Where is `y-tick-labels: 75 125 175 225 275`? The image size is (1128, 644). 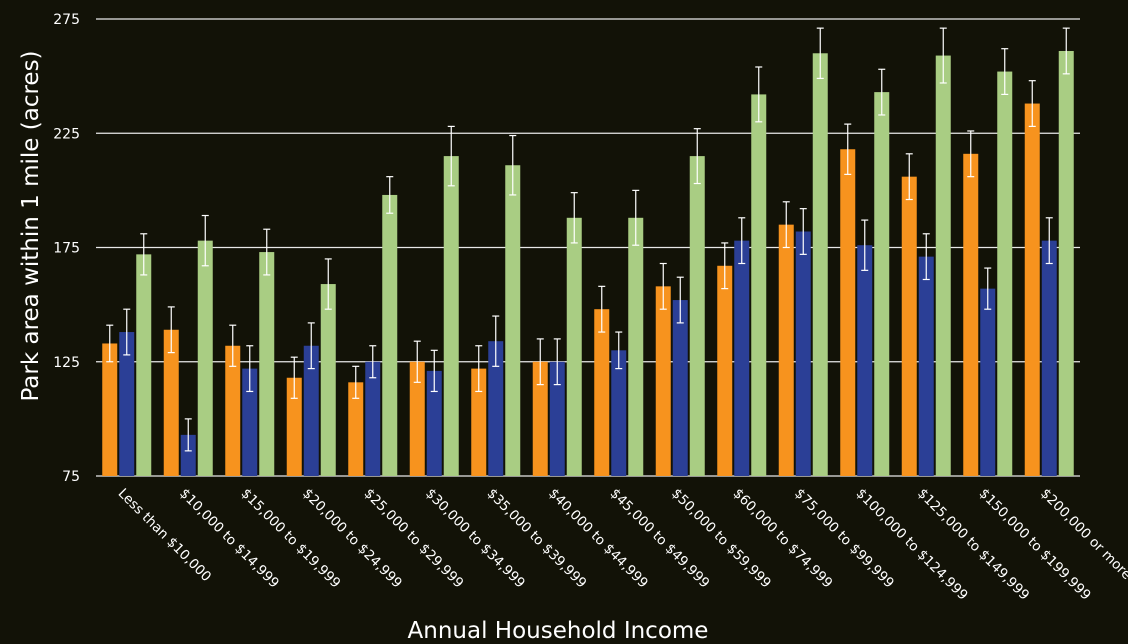
y-tick-labels: 75 125 175 225 275 is located at coordinates (66, 248).